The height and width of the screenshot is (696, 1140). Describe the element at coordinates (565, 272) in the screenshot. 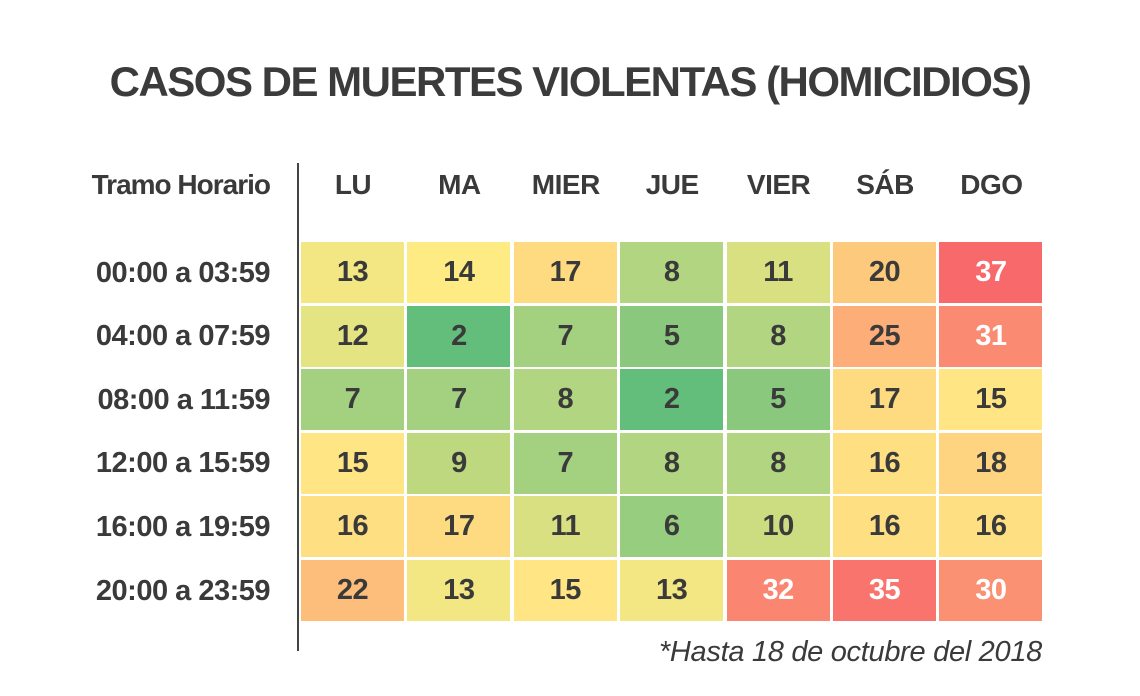

I see `heatmap-cell-mier: 17` at that location.